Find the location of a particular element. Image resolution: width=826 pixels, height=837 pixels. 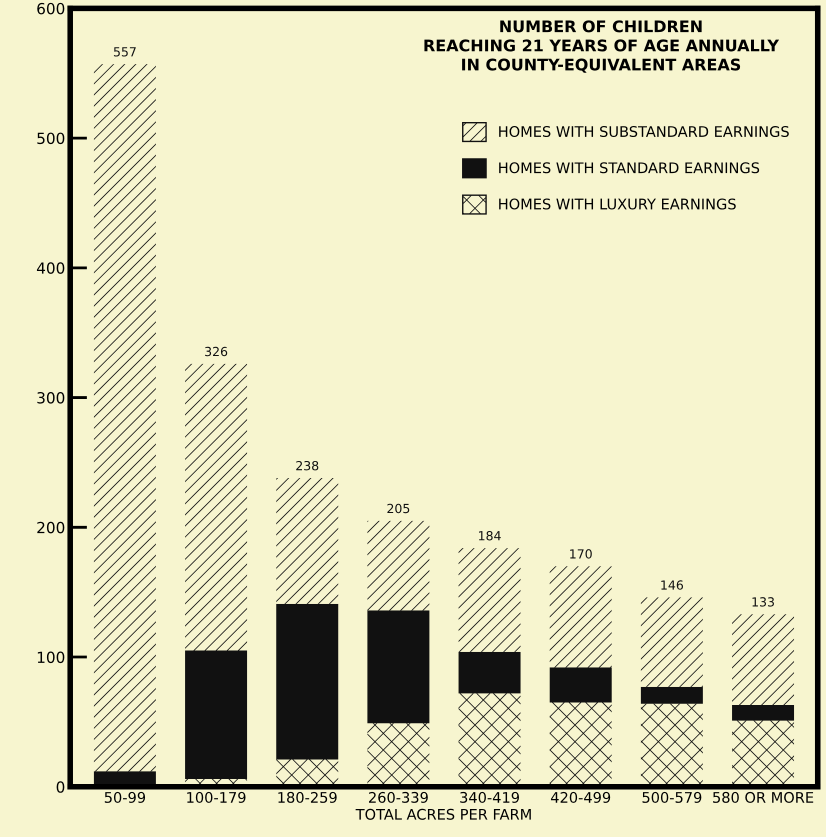

x-tick-label: 500-579 is located at coordinates (672, 797).